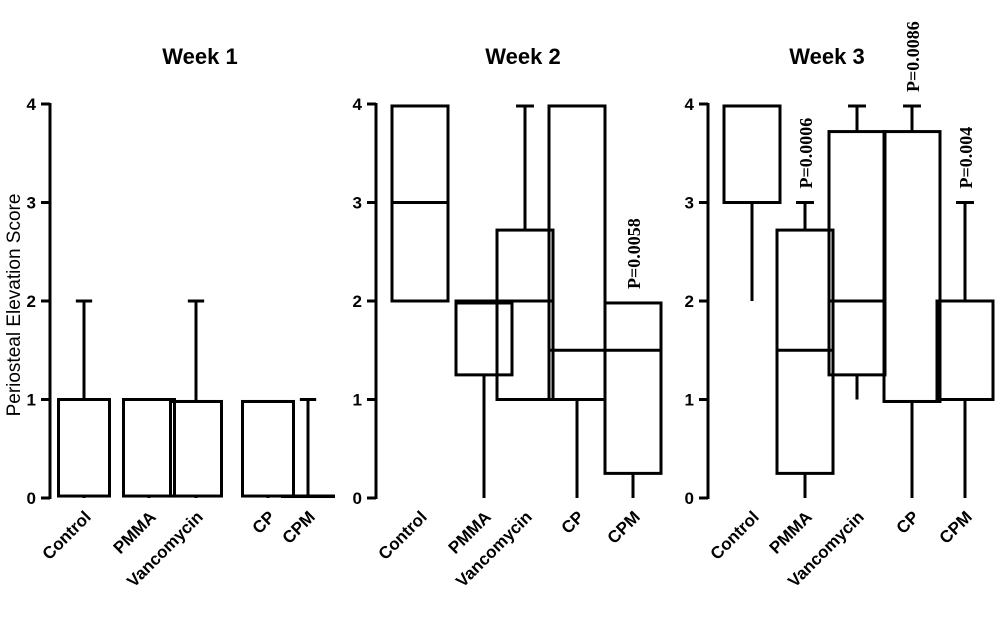 This screenshot has width=1003, height=618. What do you see at coordinates (806, 153) in the screenshot?
I see `panel-3-pmma-pvalue: P=0.0006` at bounding box center [806, 153].